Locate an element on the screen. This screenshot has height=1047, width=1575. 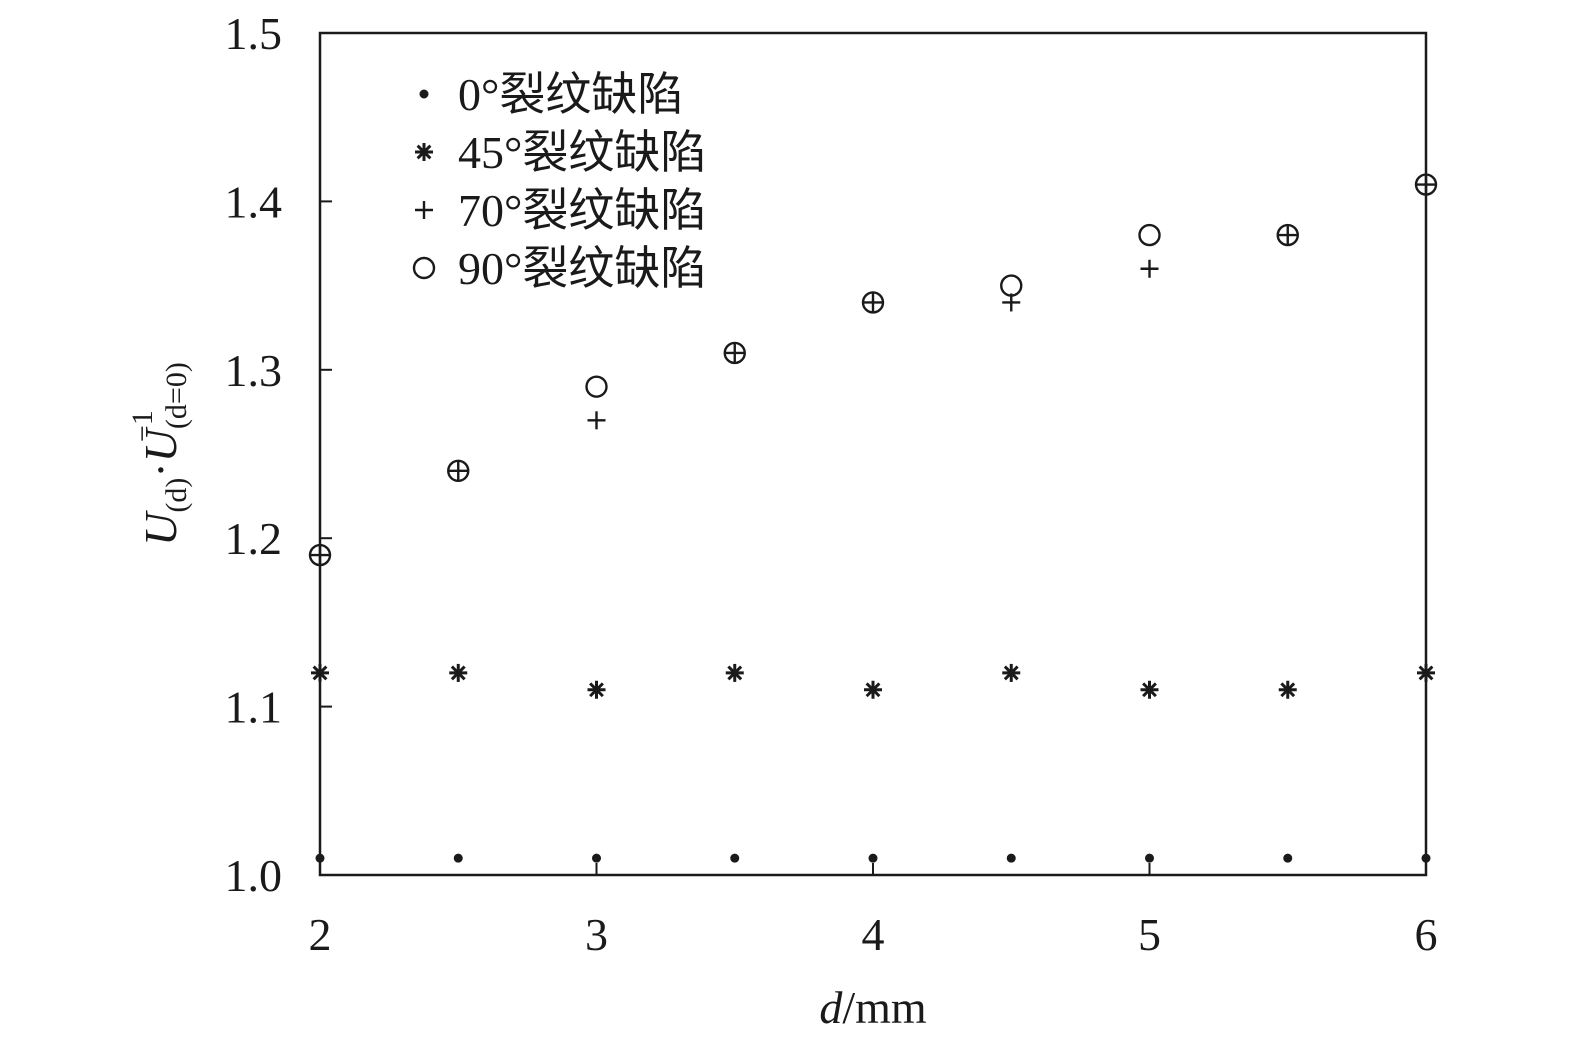
x-tick-label: 2 is located at coordinates (320, 934).